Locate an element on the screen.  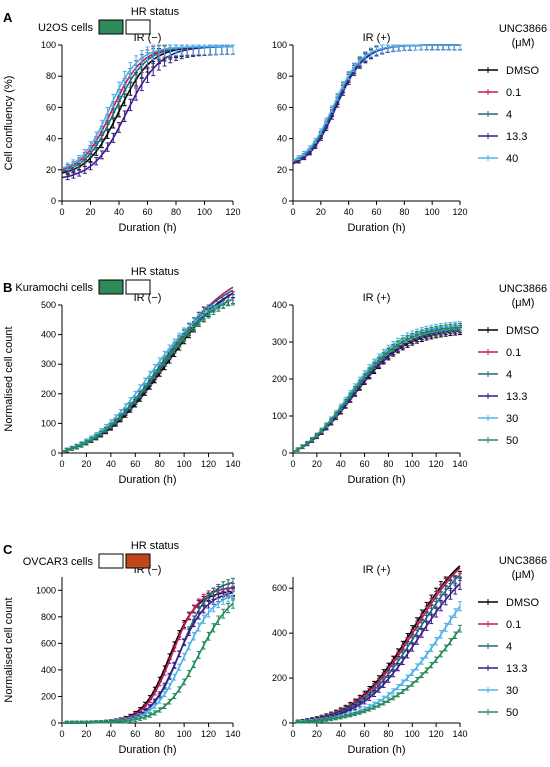
series-DMSO is located at coordinates (377, 104).